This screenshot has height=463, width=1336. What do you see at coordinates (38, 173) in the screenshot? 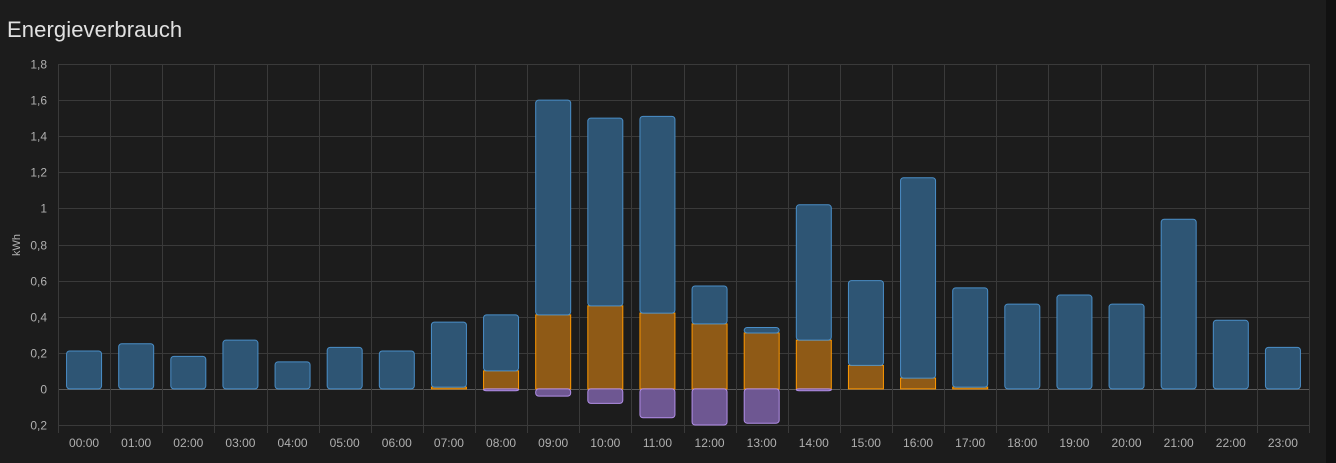
I see `y-tick-label: 1,2` at bounding box center [38, 173].